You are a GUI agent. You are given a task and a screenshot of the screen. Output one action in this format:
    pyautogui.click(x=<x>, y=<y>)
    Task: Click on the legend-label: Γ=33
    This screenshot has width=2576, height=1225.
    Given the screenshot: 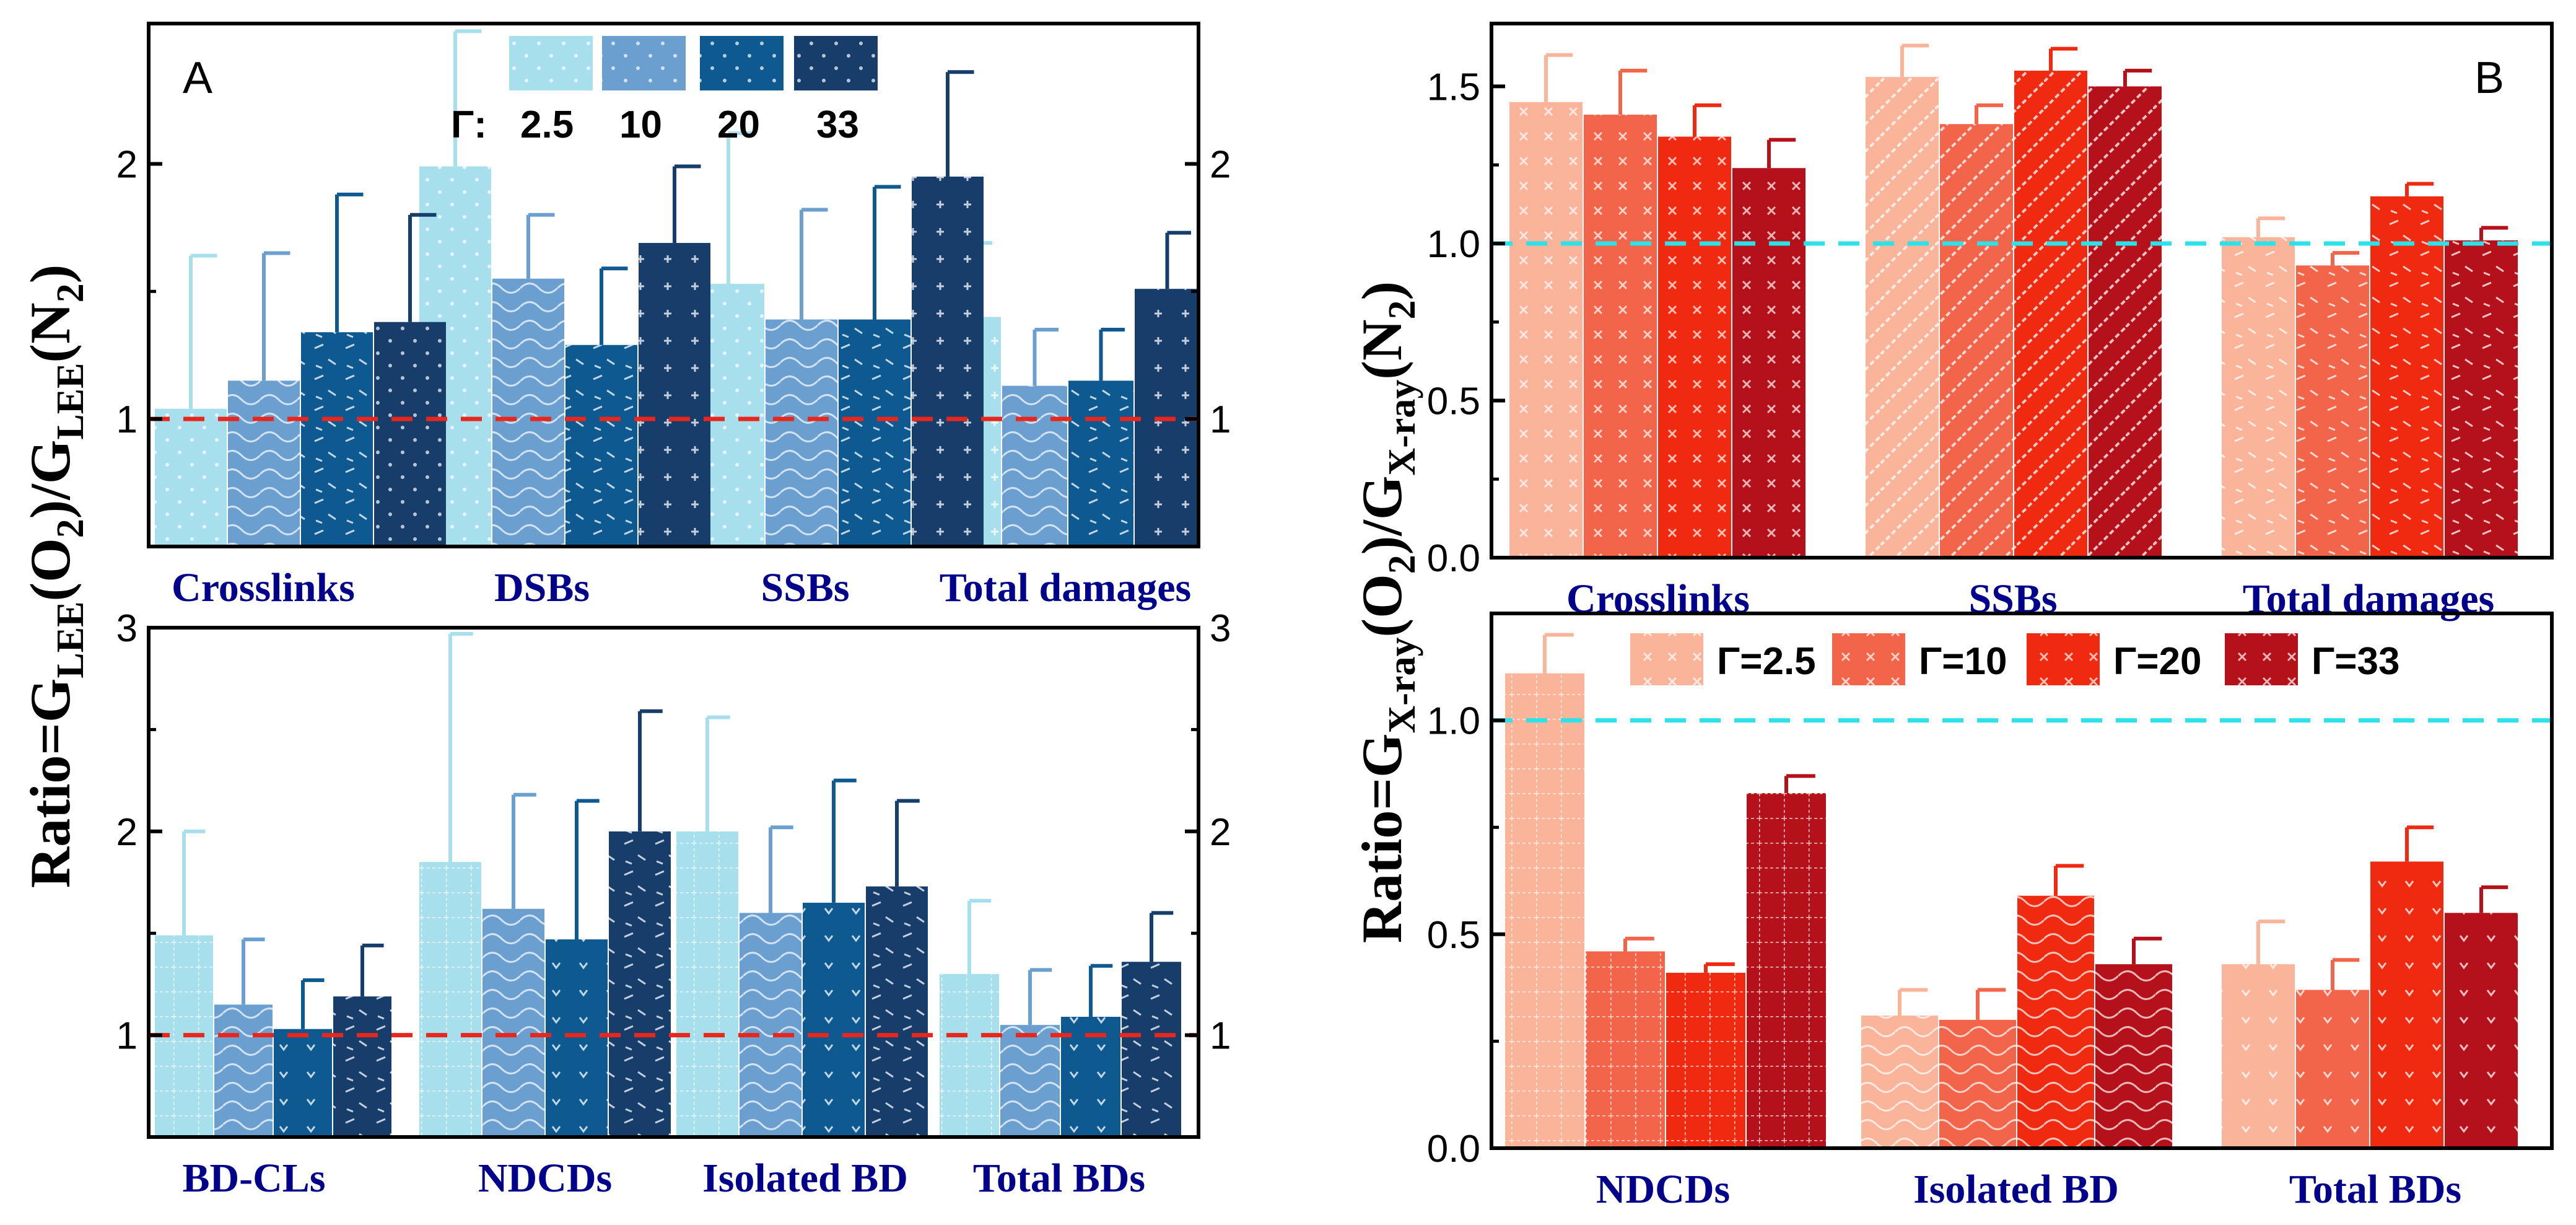 What is the action you would take?
    pyautogui.click(x=2355, y=661)
    